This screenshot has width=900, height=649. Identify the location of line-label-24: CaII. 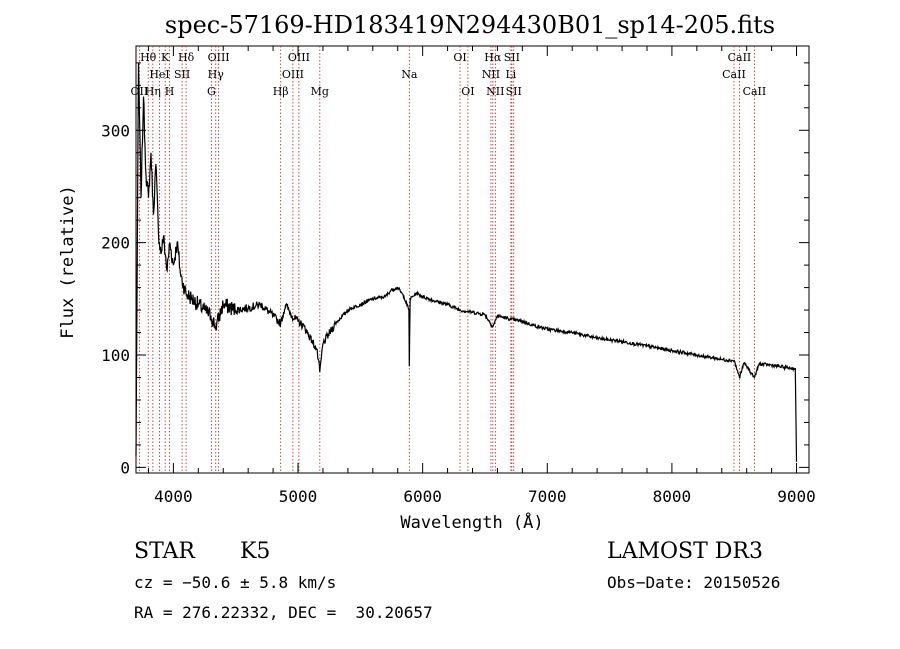
(740, 57).